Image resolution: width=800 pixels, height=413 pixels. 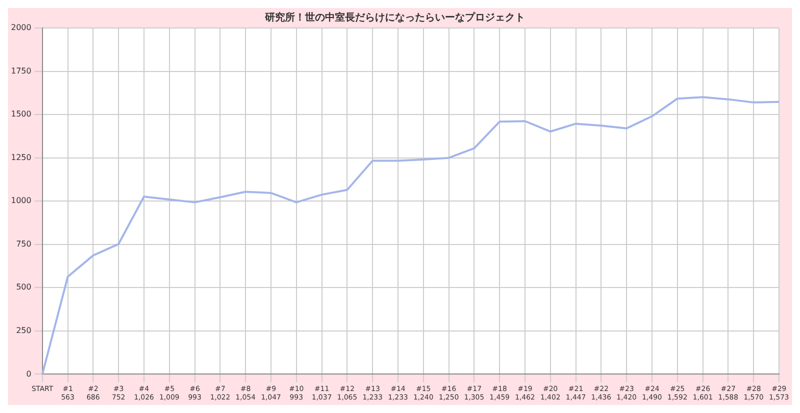 What do you see at coordinates (21, 114) in the screenshot?
I see `y-tick-label: 1500` at bounding box center [21, 114].